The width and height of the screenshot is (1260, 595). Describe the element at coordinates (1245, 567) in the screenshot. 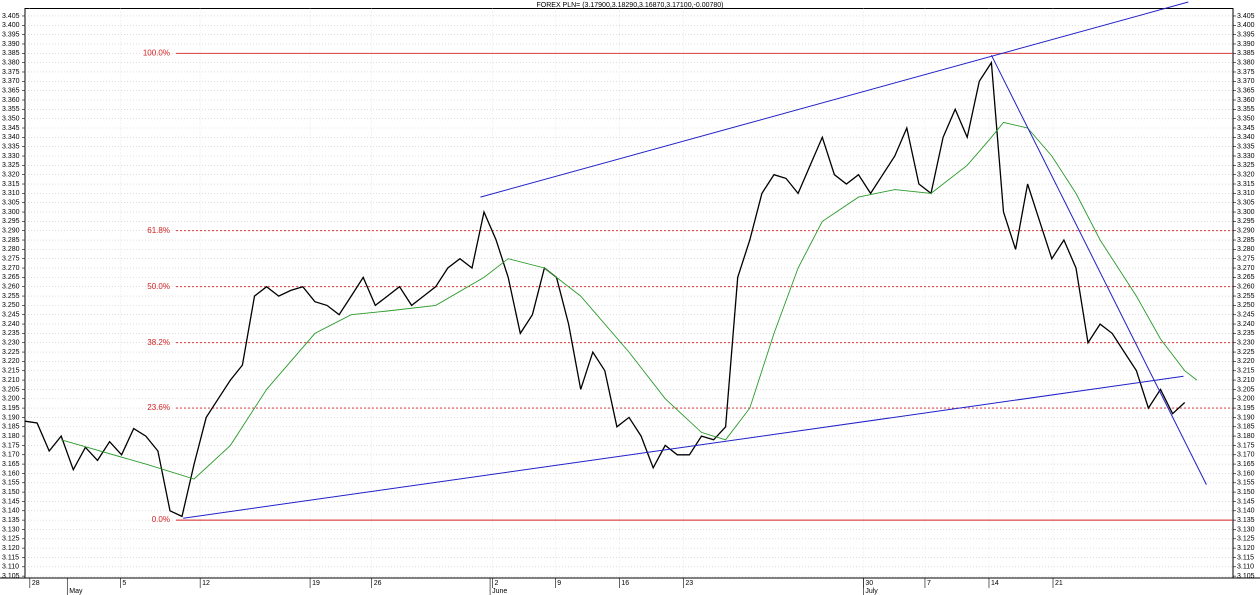

I see `y-tick-label: 3.110` at that location.